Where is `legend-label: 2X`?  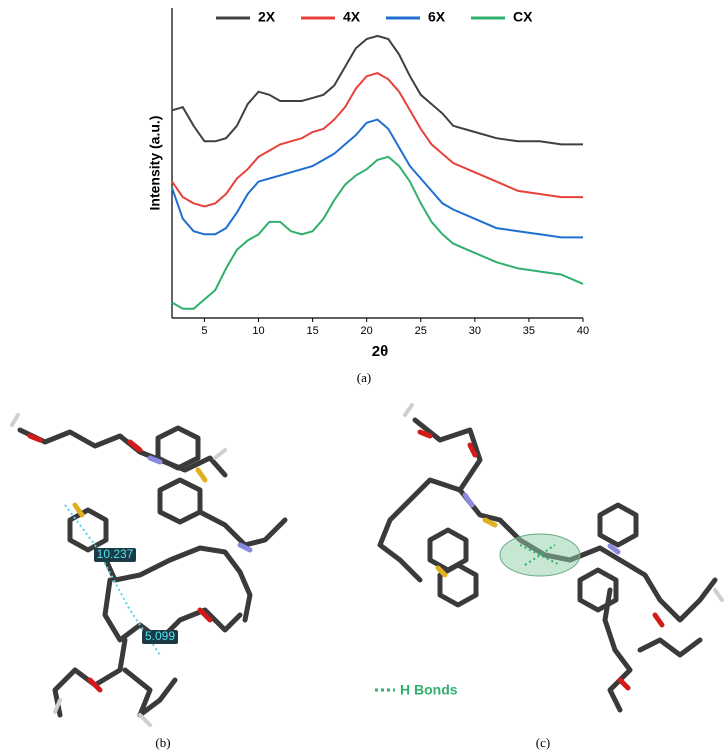 legend-label: 2X is located at coordinates (267, 17).